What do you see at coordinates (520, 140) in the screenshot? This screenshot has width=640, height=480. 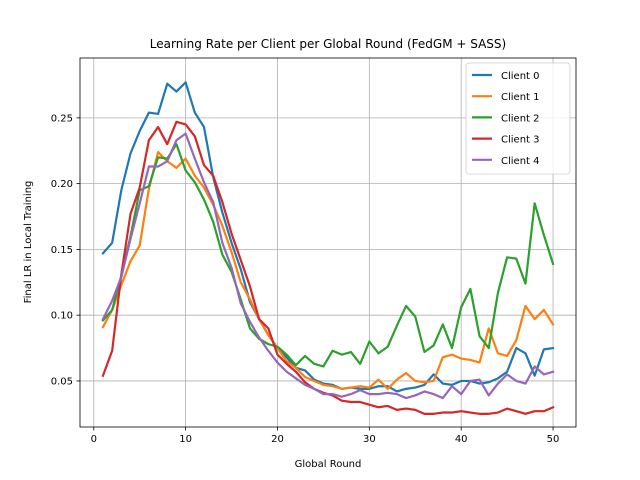 I see `legend-label-client-3: Client 3` at bounding box center [520, 140].